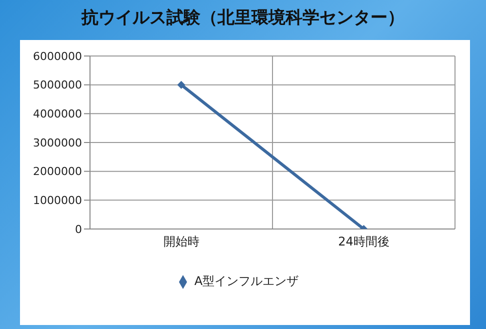 The image size is (486, 329). What do you see at coordinates (57, 143) in the screenshot?
I see `y-tick-label: 3000000` at bounding box center [57, 143].